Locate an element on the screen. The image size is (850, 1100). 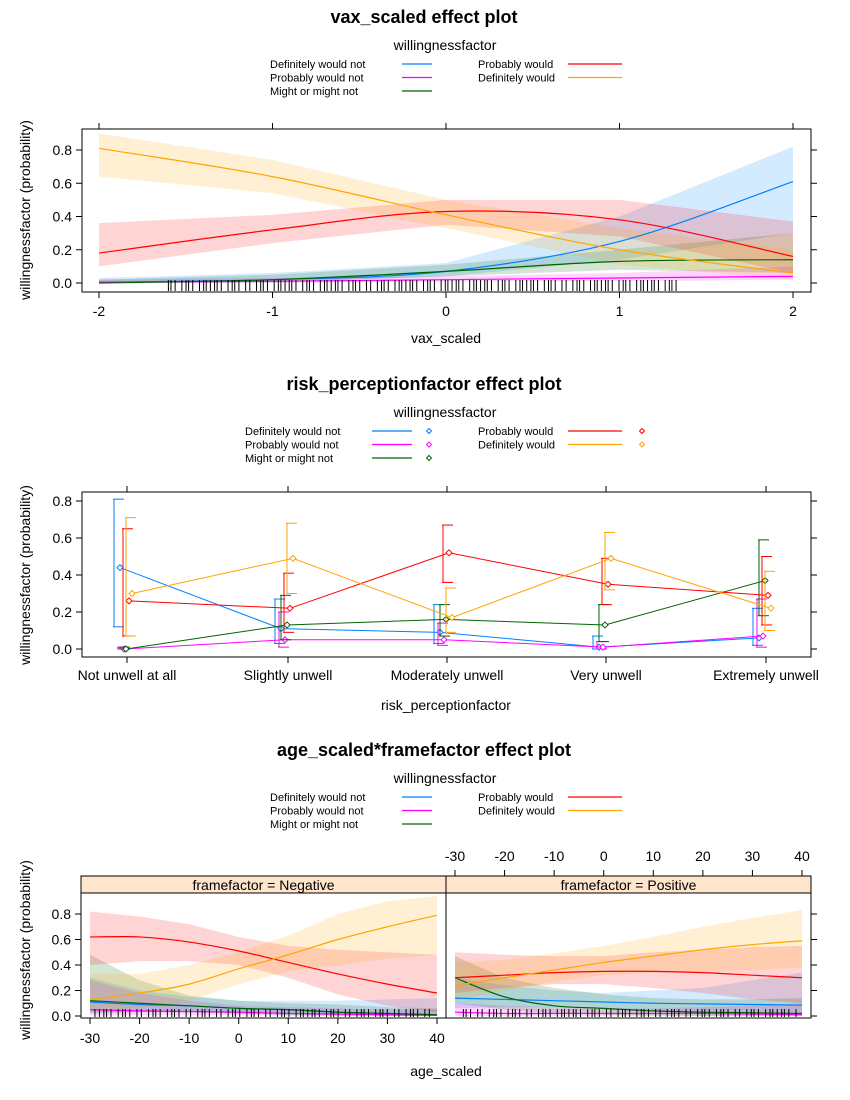
series-line-definitely-would-not is located at coordinates (628, 1001).